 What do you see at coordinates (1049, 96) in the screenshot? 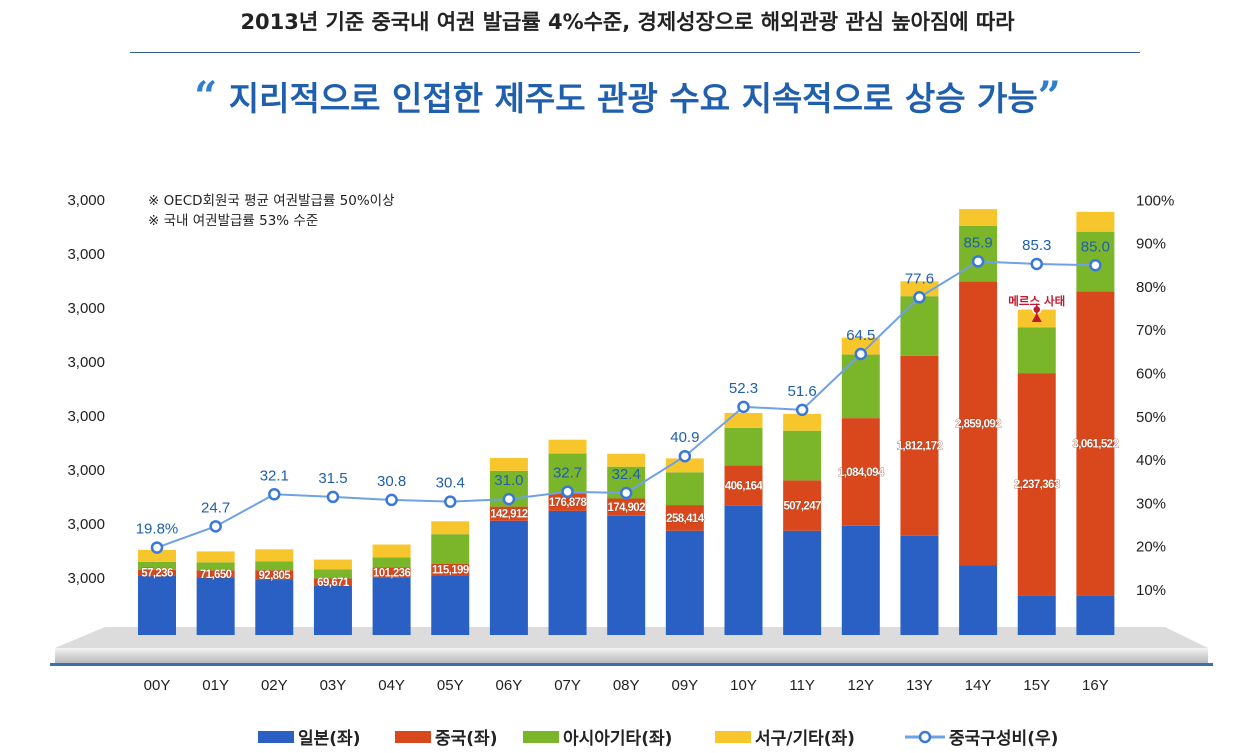
I see `close-quote-mark: ”` at bounding box center [1049, 96].